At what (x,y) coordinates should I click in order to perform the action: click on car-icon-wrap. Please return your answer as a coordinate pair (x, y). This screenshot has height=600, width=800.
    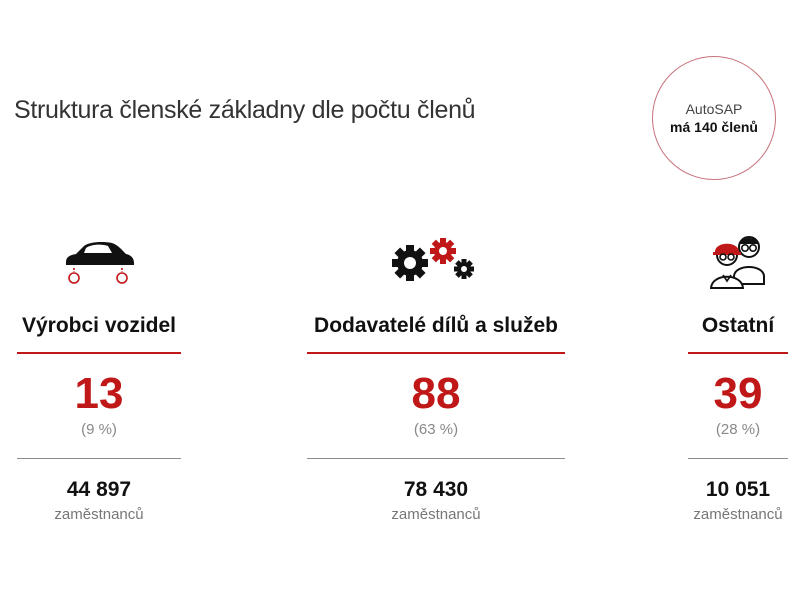
    Looking at the image, I should click on (99, 259).